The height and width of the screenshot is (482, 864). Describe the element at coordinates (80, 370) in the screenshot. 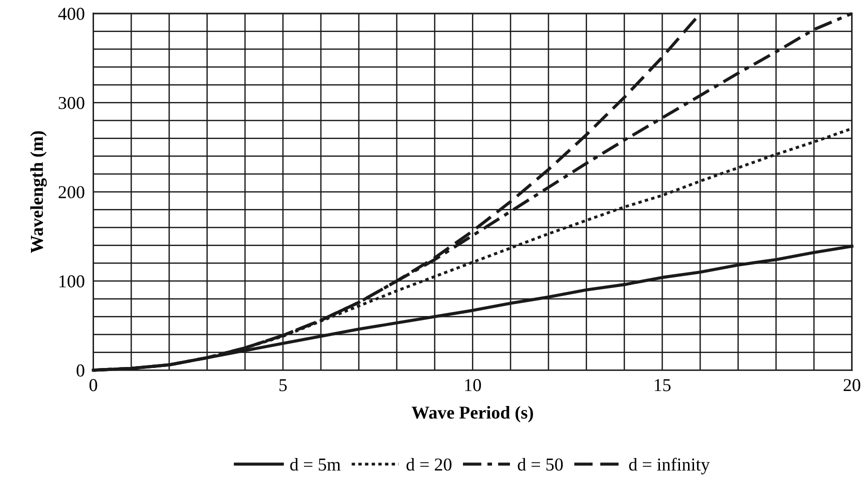

I see `y-tick-label: 0` at that location.